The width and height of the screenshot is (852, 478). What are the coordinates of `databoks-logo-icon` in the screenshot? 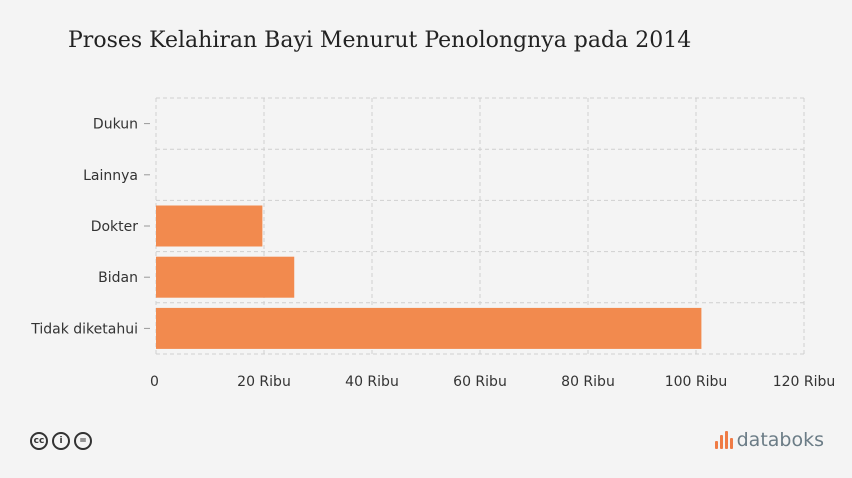 It's located at (723, 440).